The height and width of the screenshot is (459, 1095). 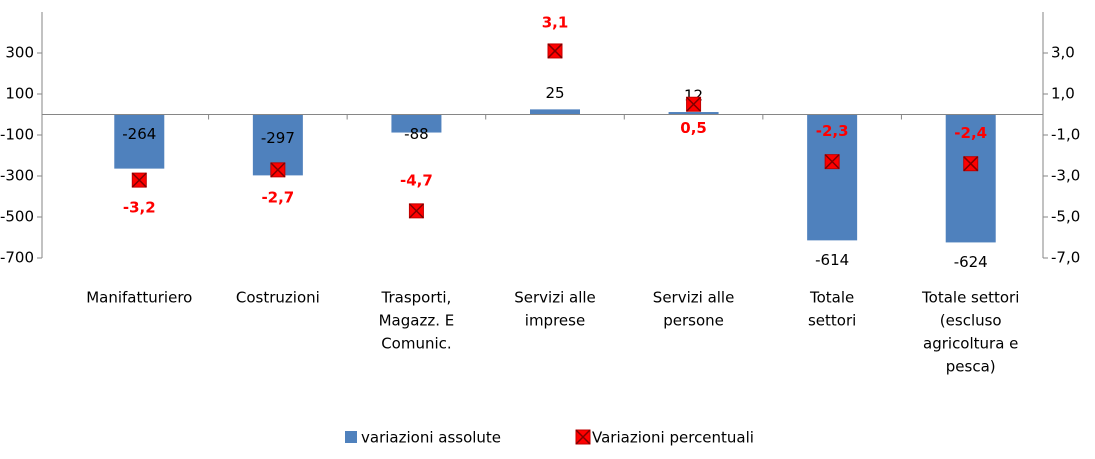 I want to click on y-tick-label: 100, so click(x=19, y=94).